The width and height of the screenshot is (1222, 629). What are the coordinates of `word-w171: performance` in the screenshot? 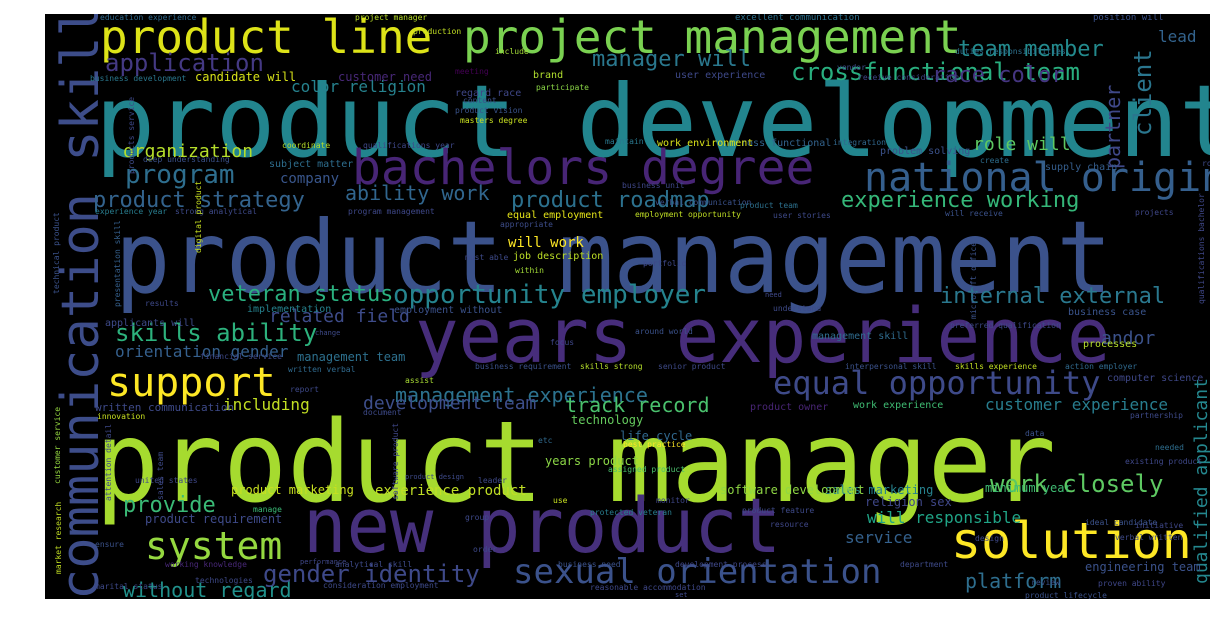 It's located at (323, 562).